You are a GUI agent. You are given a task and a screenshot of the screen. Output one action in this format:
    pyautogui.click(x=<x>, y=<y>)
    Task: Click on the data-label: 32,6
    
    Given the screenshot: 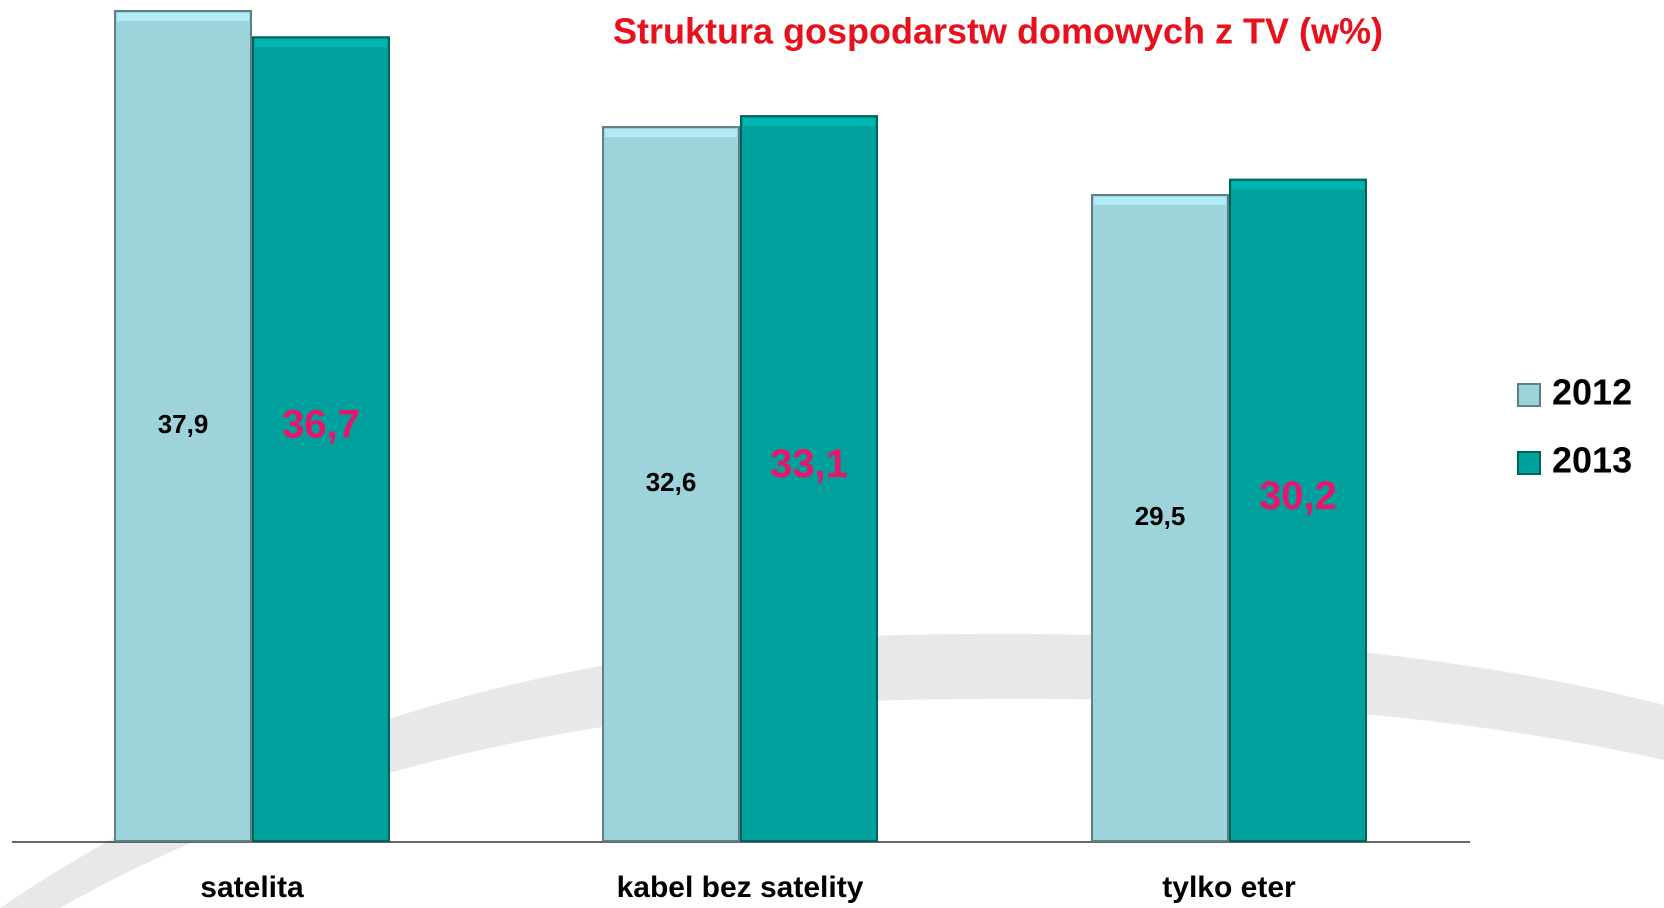 What is the action you would take?
    pyautogui.click(x=671, y=482)
    